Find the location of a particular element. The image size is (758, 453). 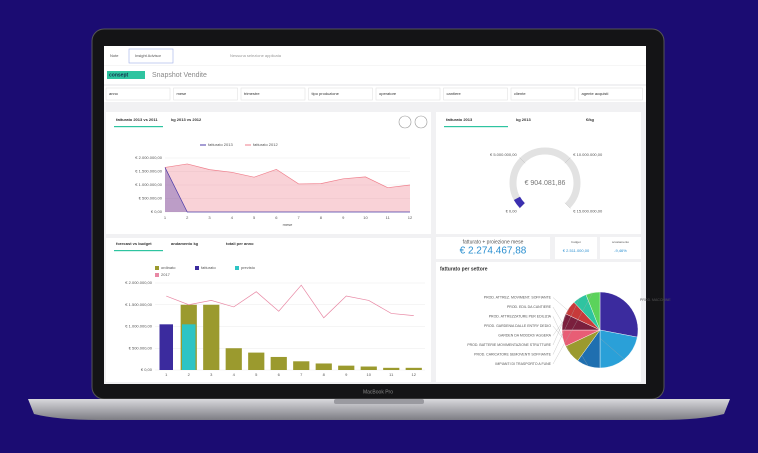

kpi-value: € 2.511.000,00 is located at coordinates (576, 250).